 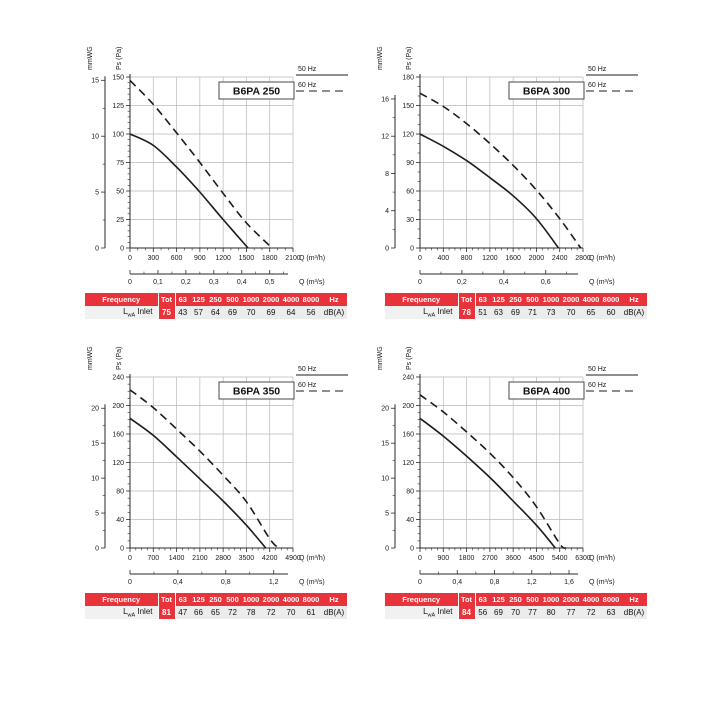 I want to click on noise-value-cell-125: 57, so click(x=198, y=312).